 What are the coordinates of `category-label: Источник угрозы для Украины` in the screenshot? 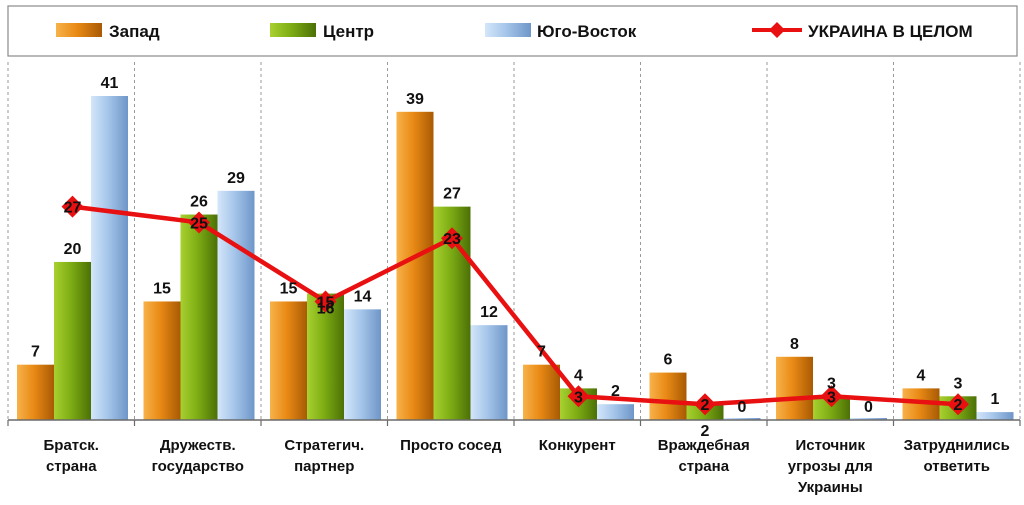 It's located at (830, 466).